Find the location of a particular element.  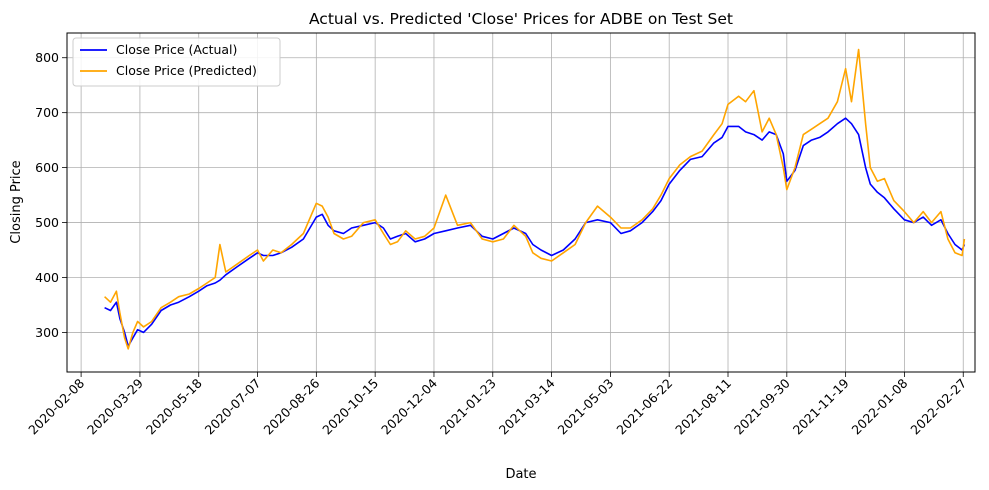

y-axis-label: Closing Price is located at coordinates (16, 201).